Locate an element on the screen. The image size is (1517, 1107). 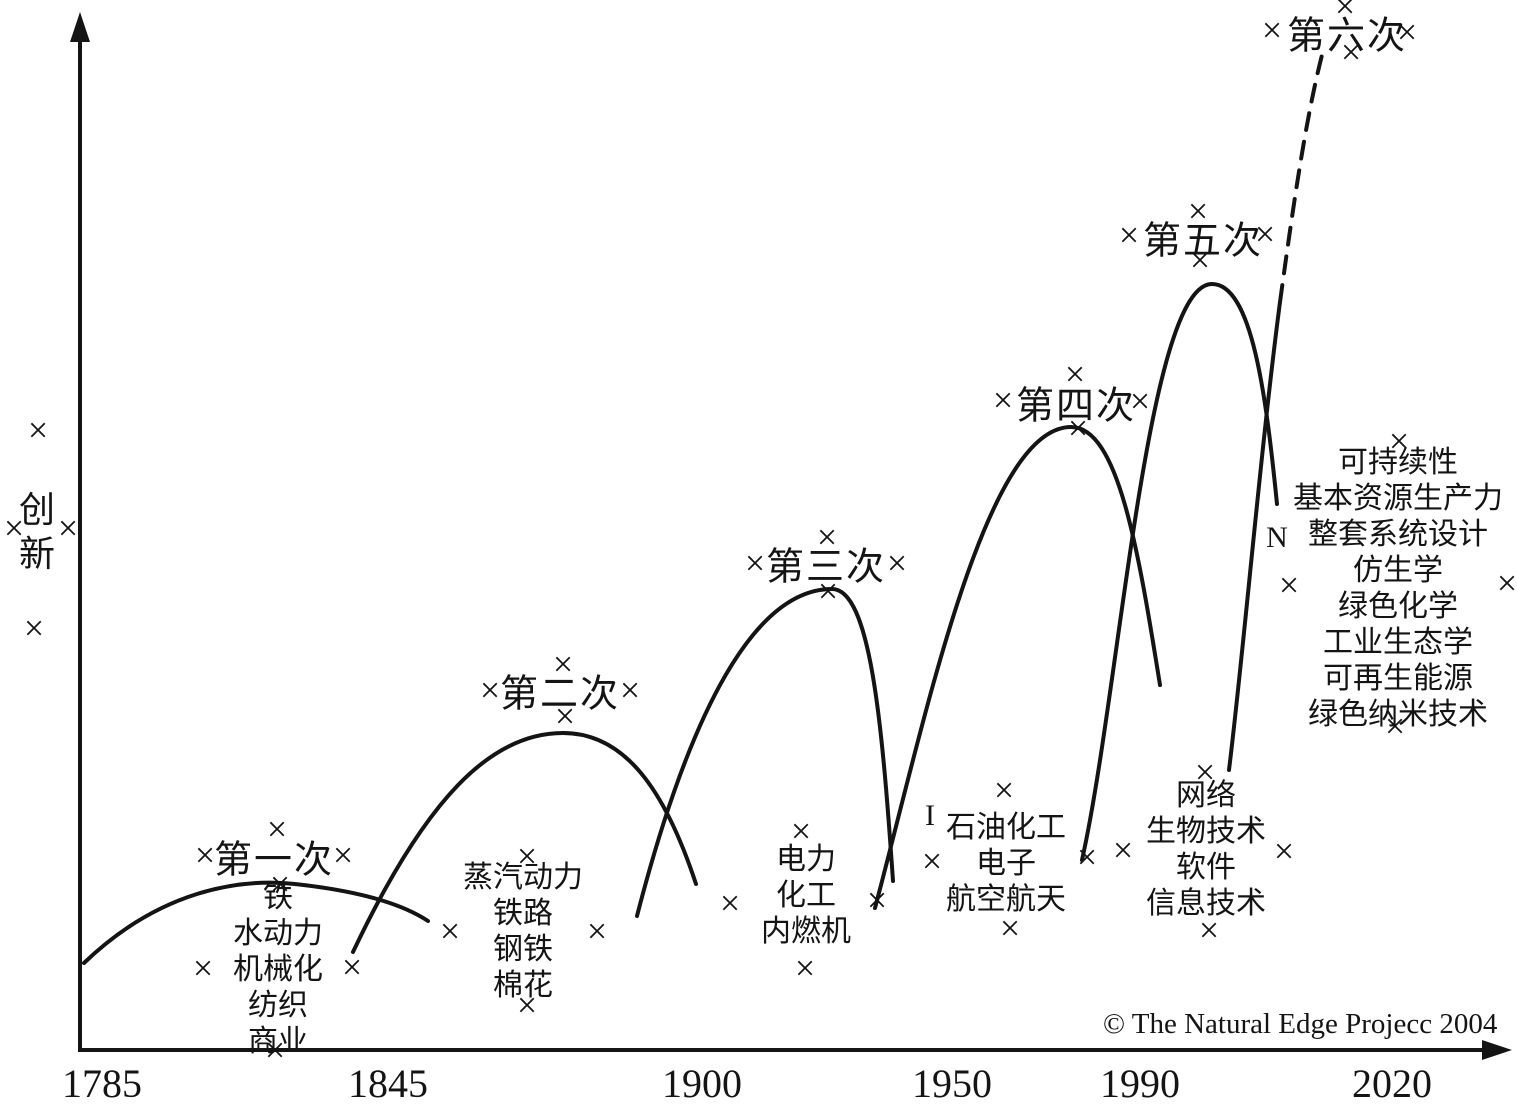
tech-item: 航空航天 is located at coordinates (1006, 899).